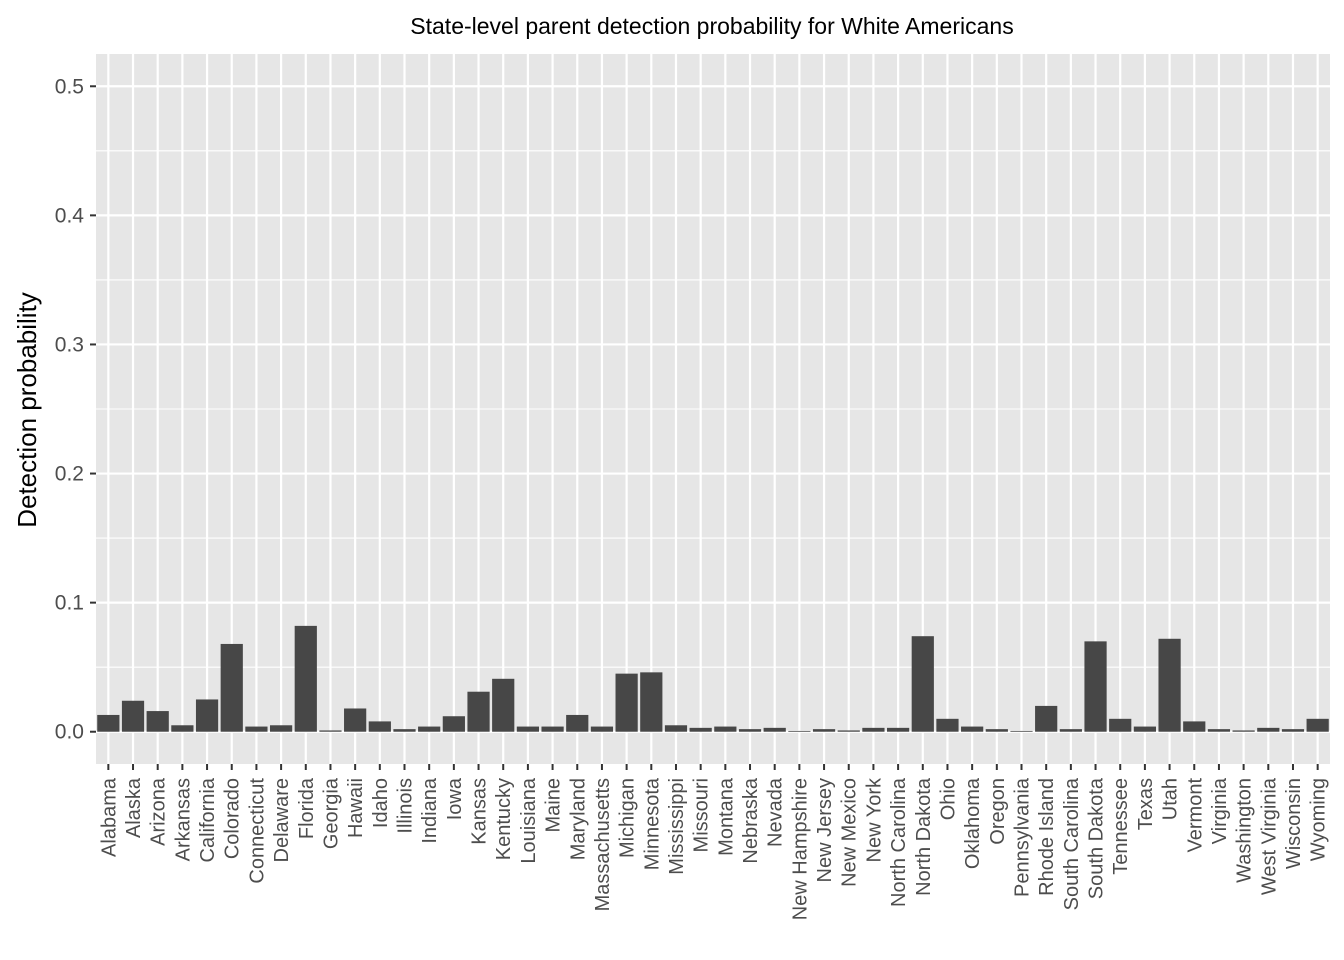  I want to click on x-tick-label: Wisconsin, so click(1294, 823).